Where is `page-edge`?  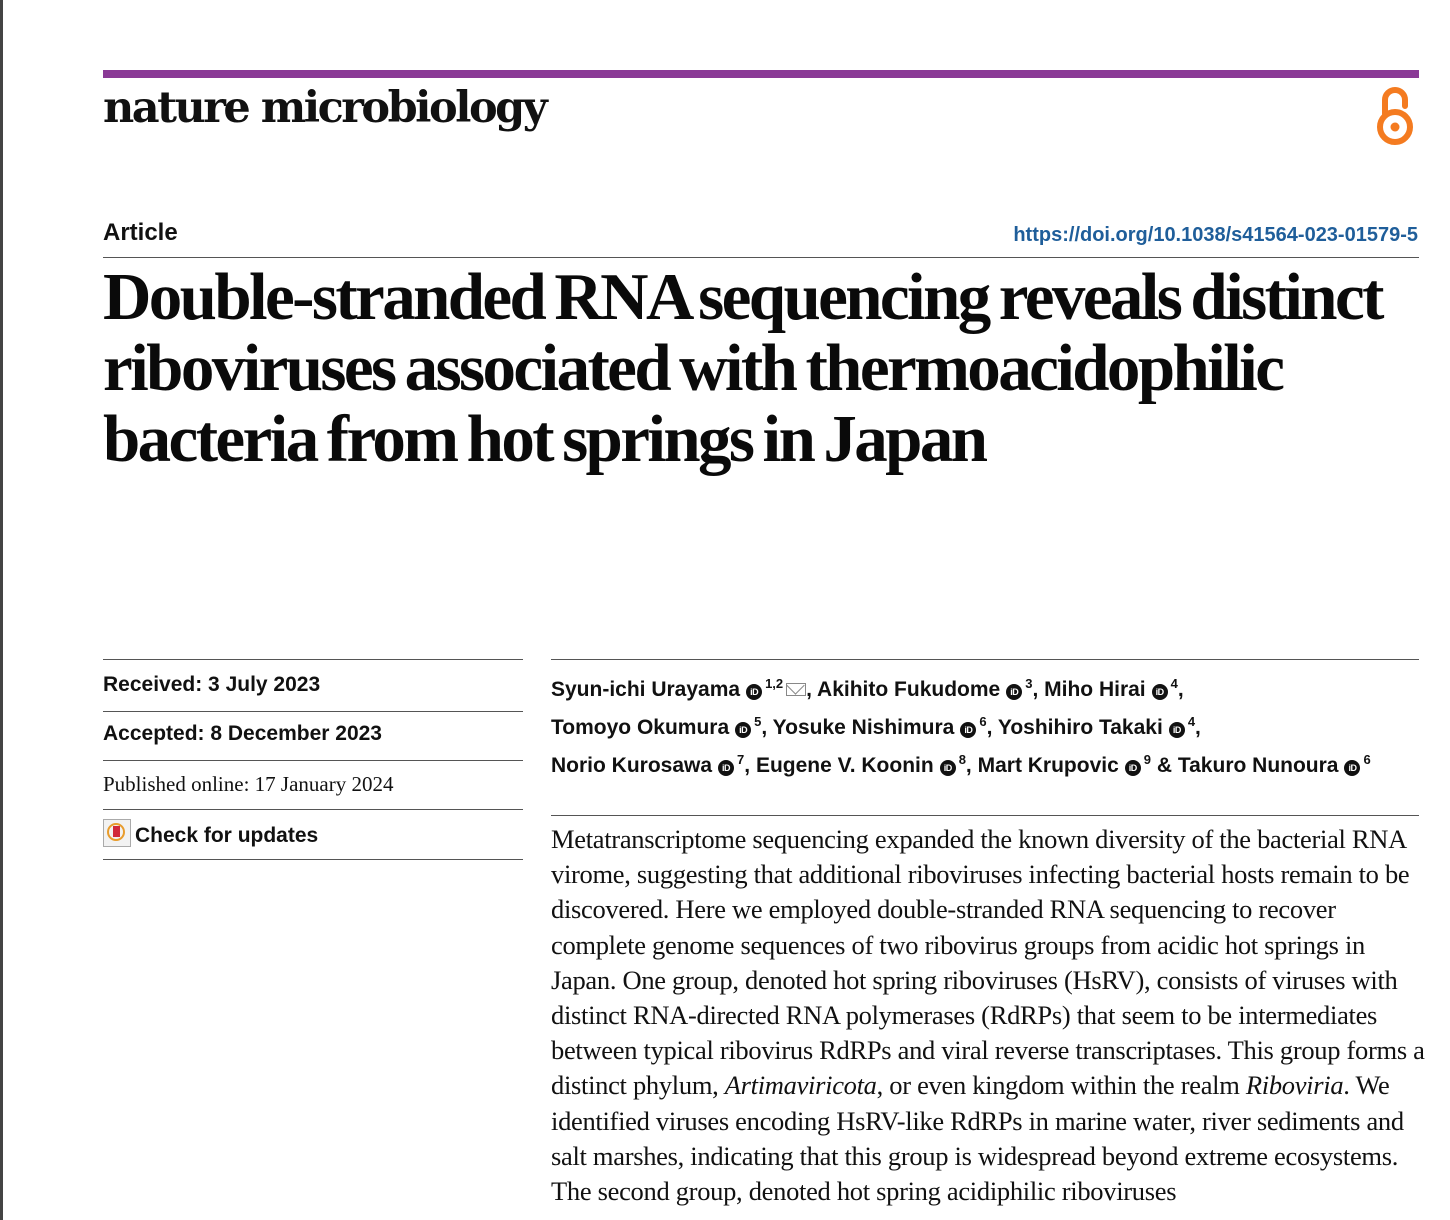
page-edge is located at coordinates (1, 610).